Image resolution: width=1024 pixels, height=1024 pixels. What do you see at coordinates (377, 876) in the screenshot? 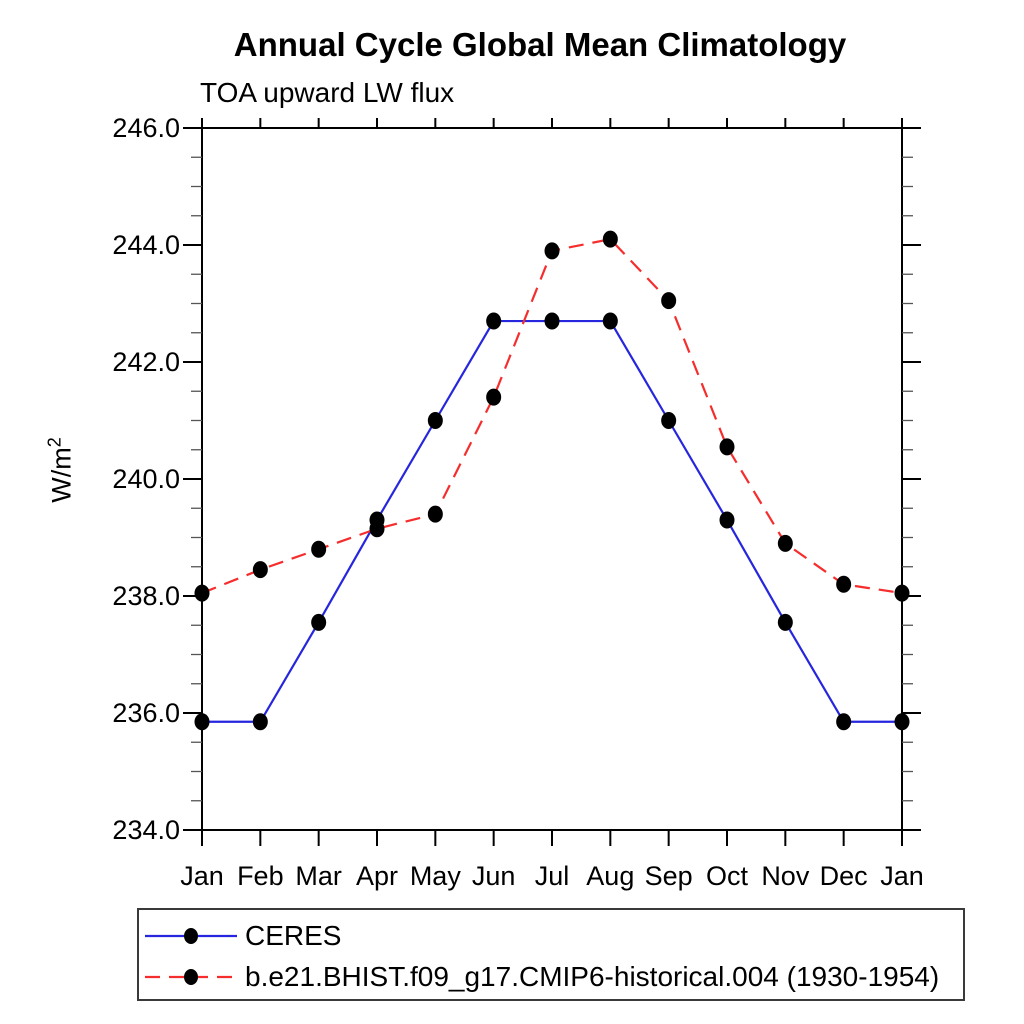
I see `x-tick-label: Apr` at bounding box center [377, 876].